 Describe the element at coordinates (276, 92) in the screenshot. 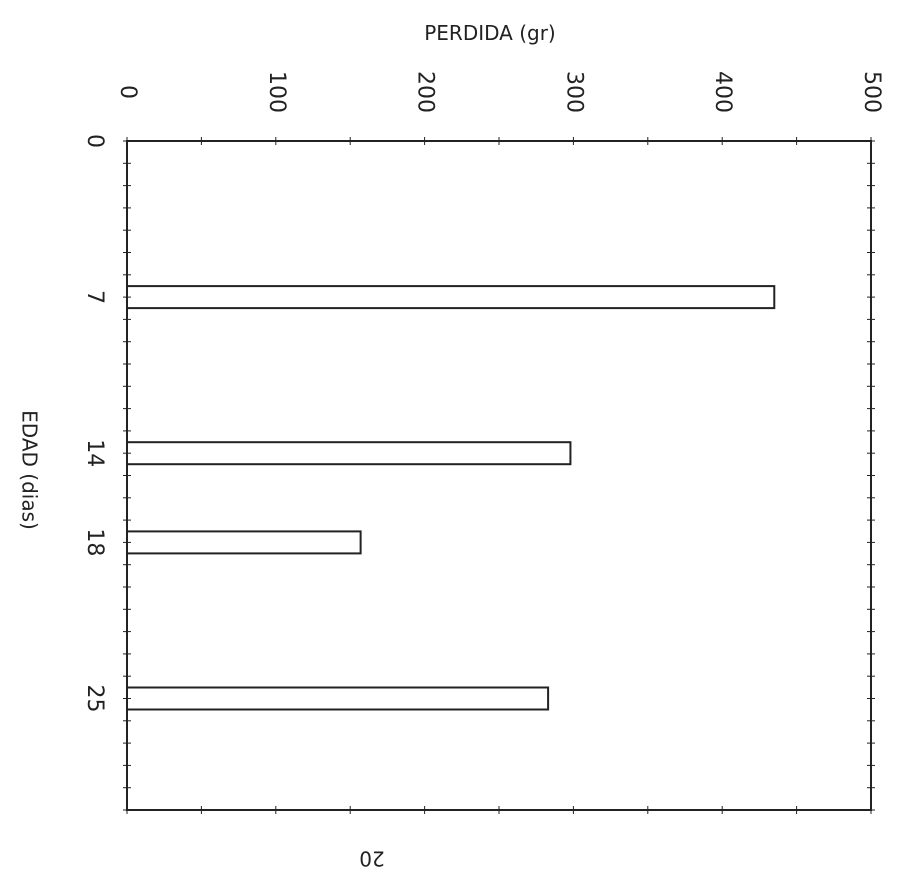

I see `value-tick-label: 100` at that location.